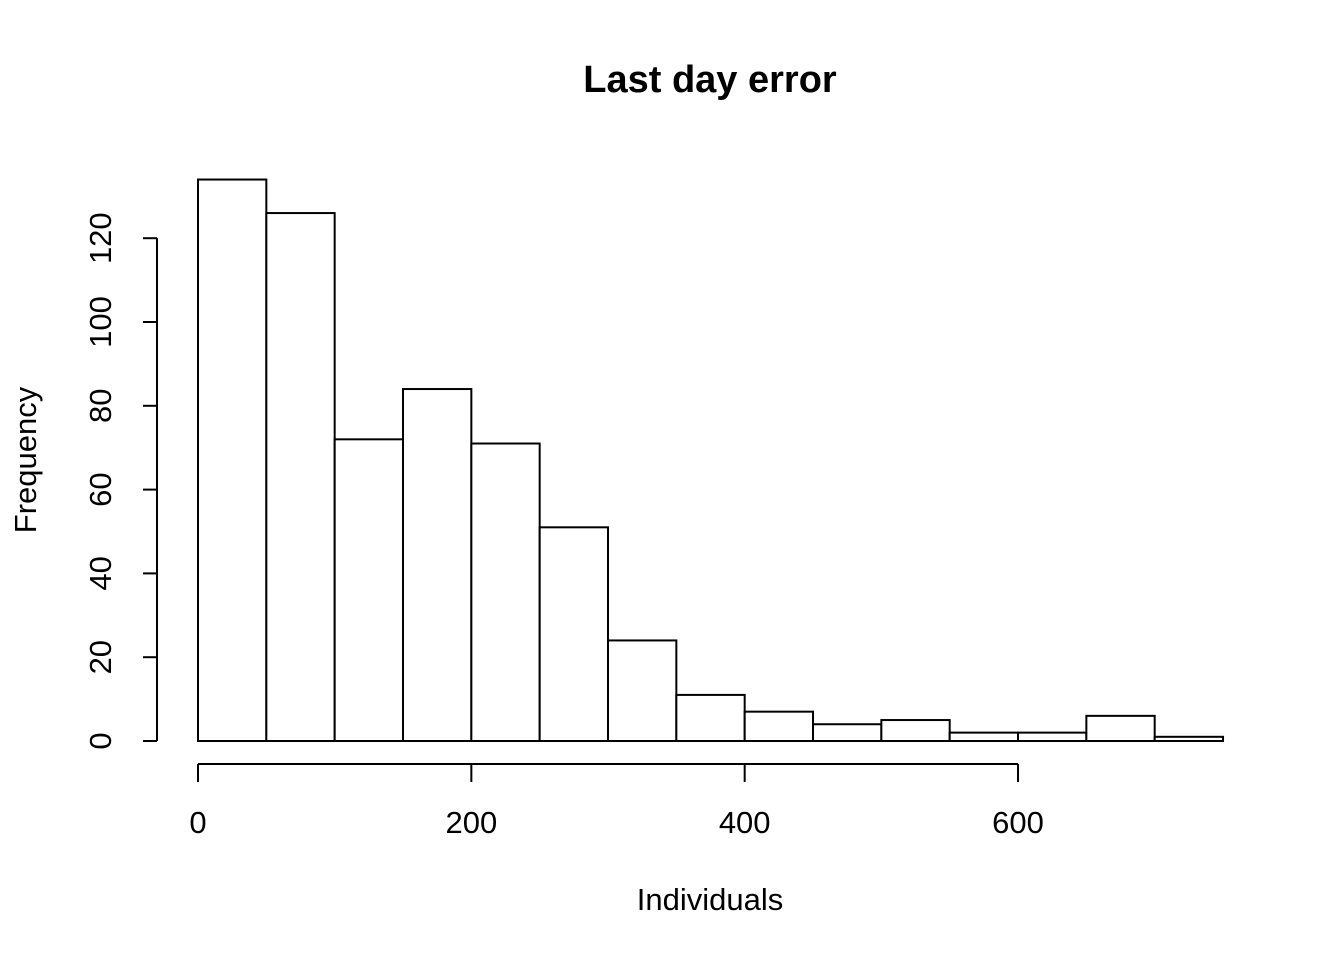 This screenshot has height=960, width=1344. I want to click on x-axis: 0 200 400 600, so click(616, 801).